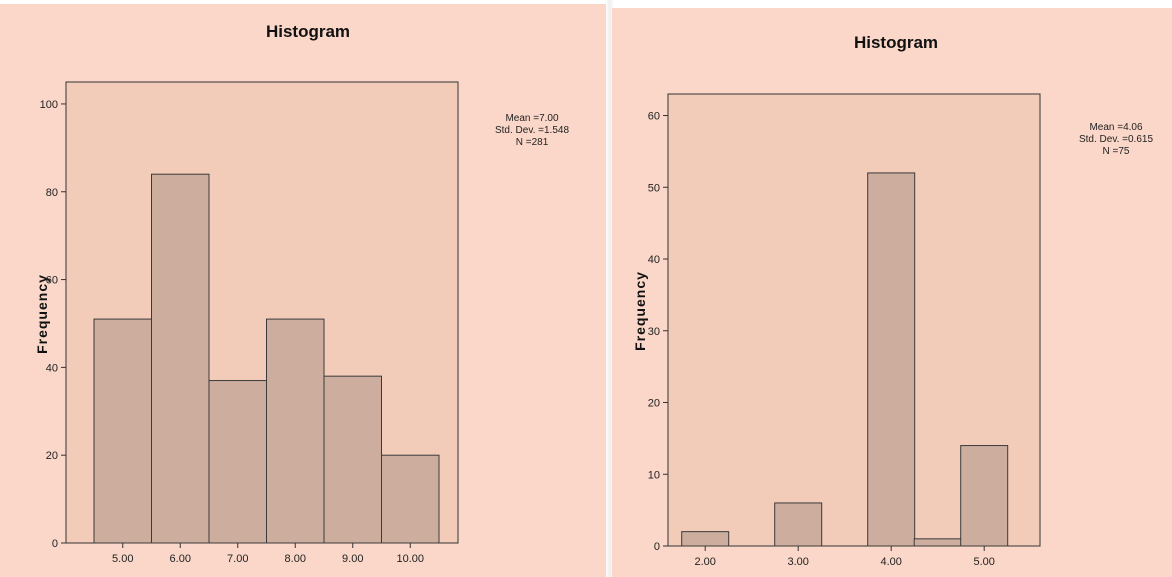 This screenshot has width=1172, height=577. What do you see at coordinates (352, 559) in the screenshot?
I see `x-tick-label: 9.00` at bounding box center [352, 559].